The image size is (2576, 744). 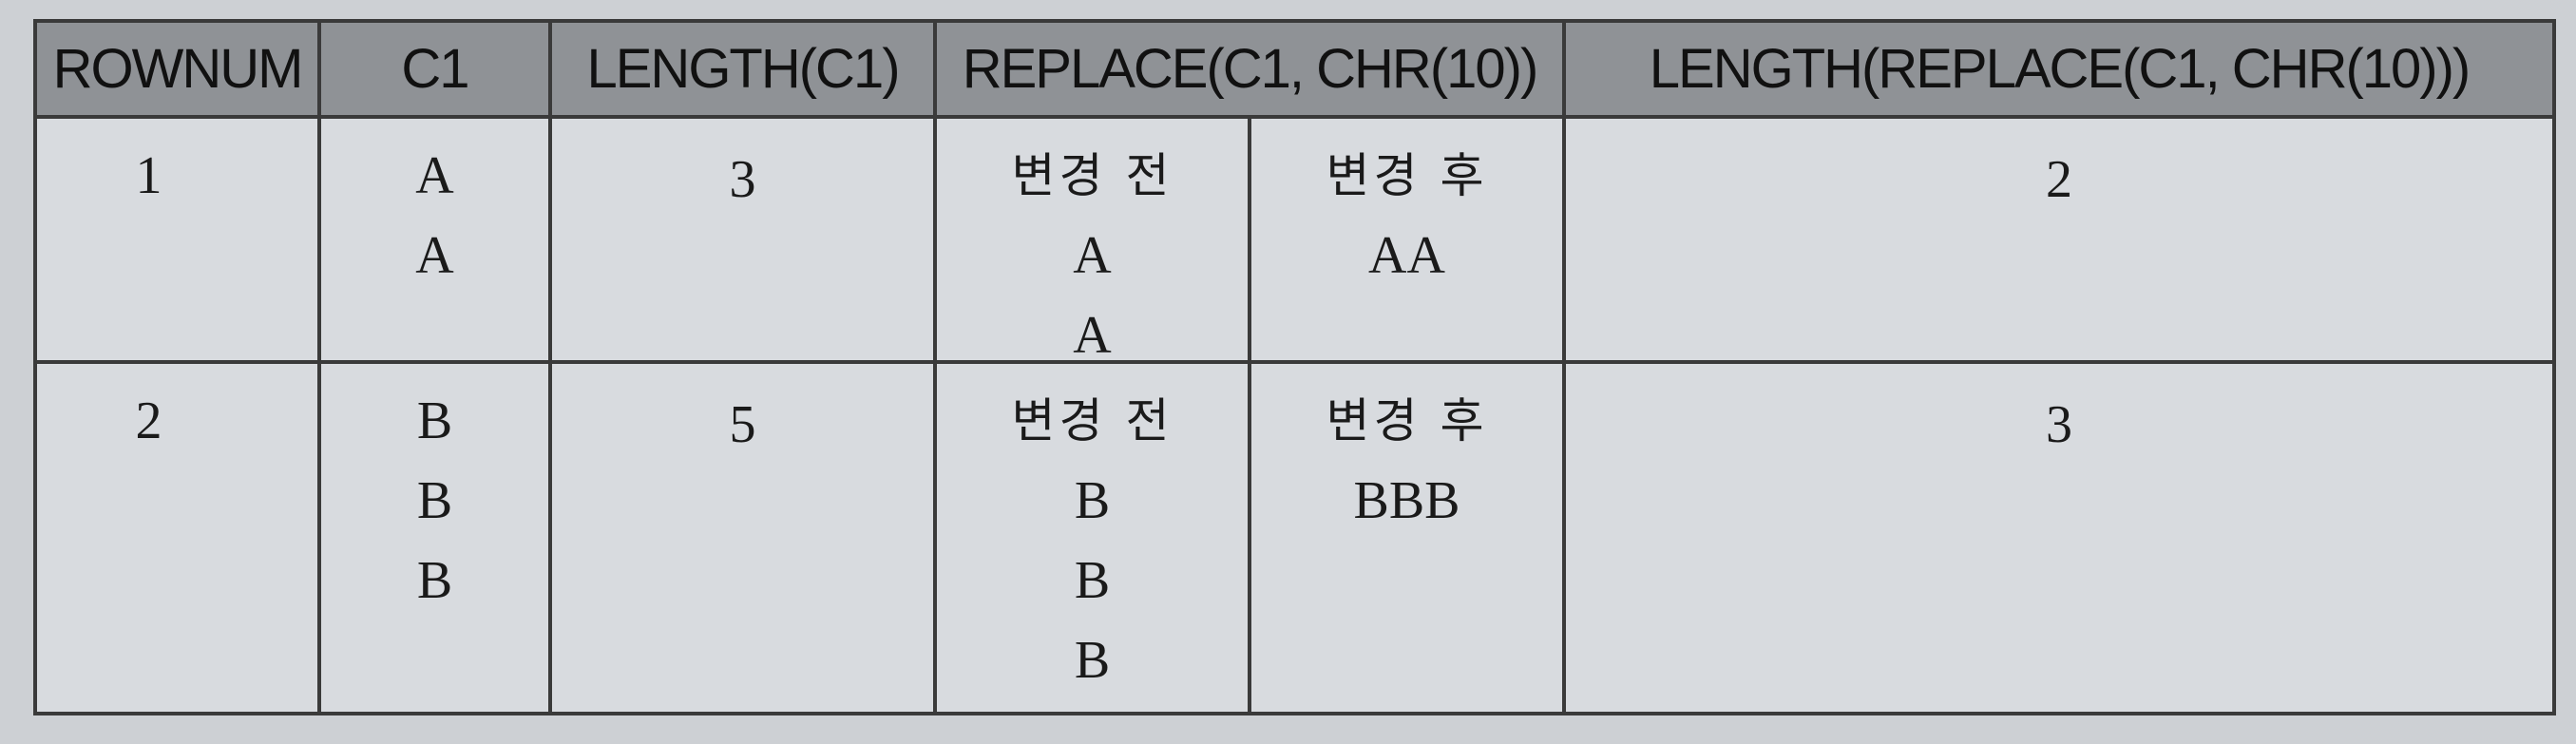 What do you see at coordinates (2059, 425) in the screenshot?
I see `replace-length-value: 3` at bounding box center [2059, 425].